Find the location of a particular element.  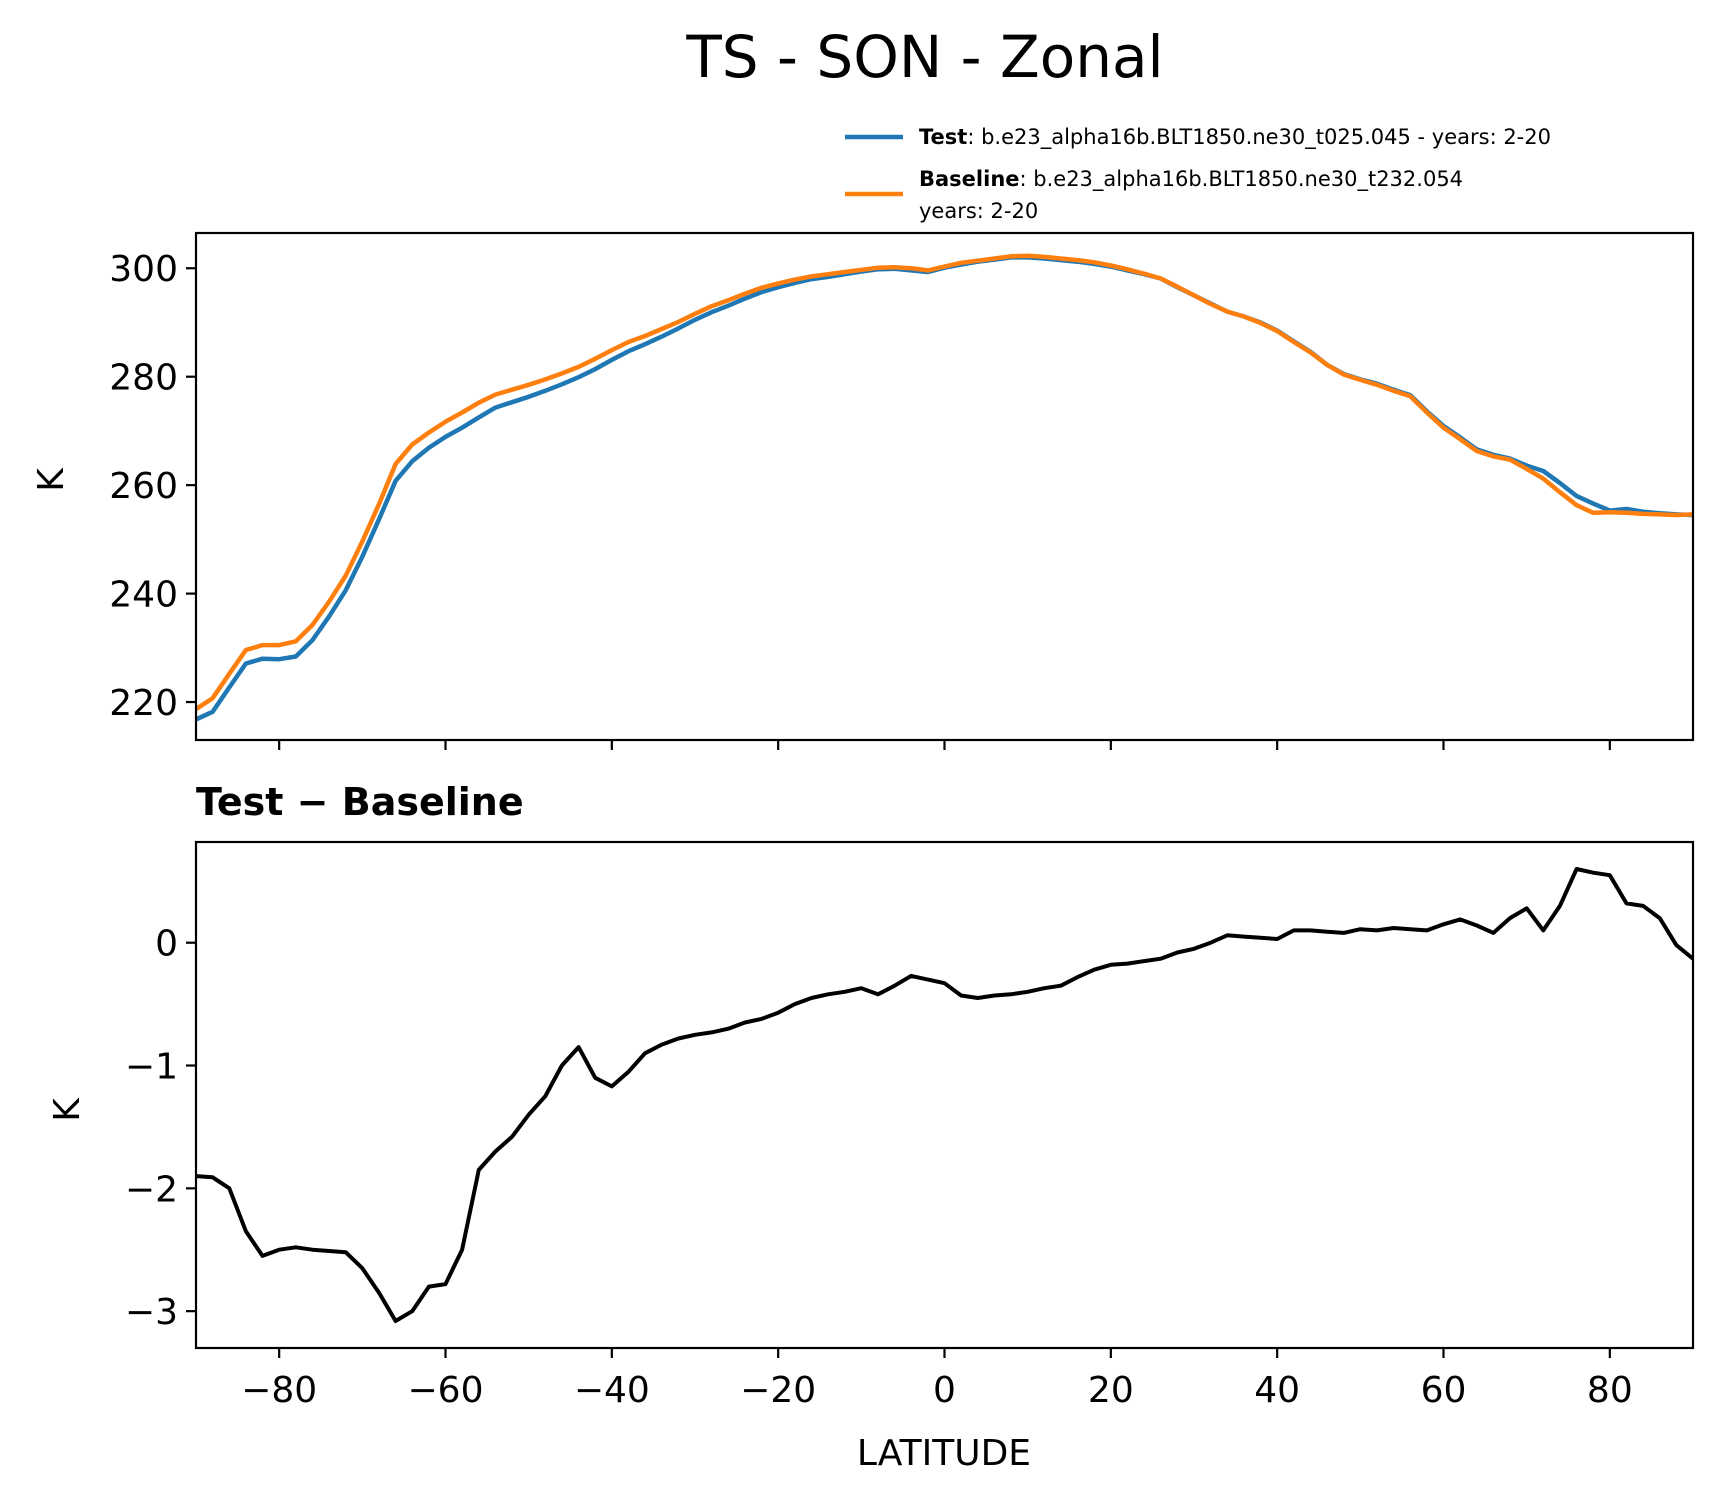

x-tick-label: 60 is located at coordinates (1444, 1390).